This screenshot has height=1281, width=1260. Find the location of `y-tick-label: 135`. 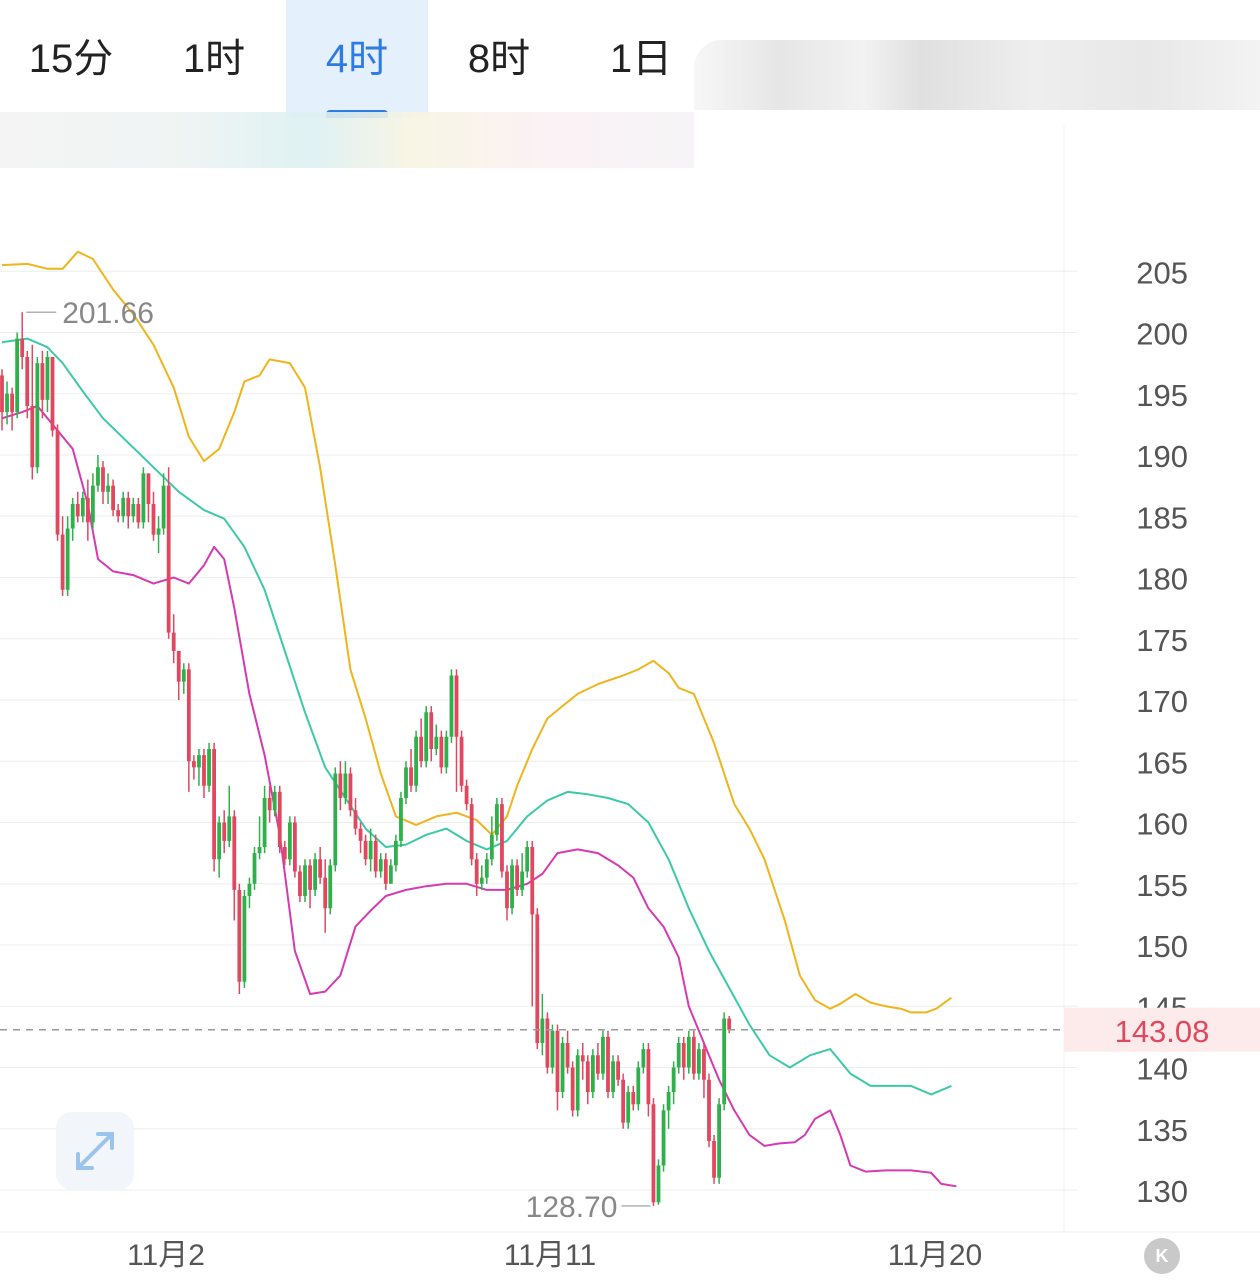

y-tick-label: 135 is located at coordinates (1162, 1130).